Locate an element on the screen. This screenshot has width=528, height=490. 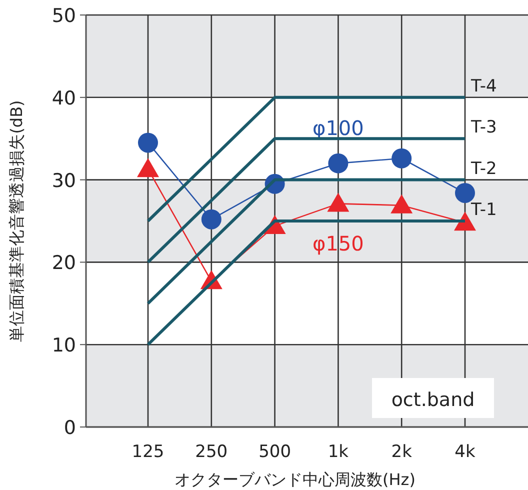
x-tick-label: 1k is located at coordinates (338, 452).